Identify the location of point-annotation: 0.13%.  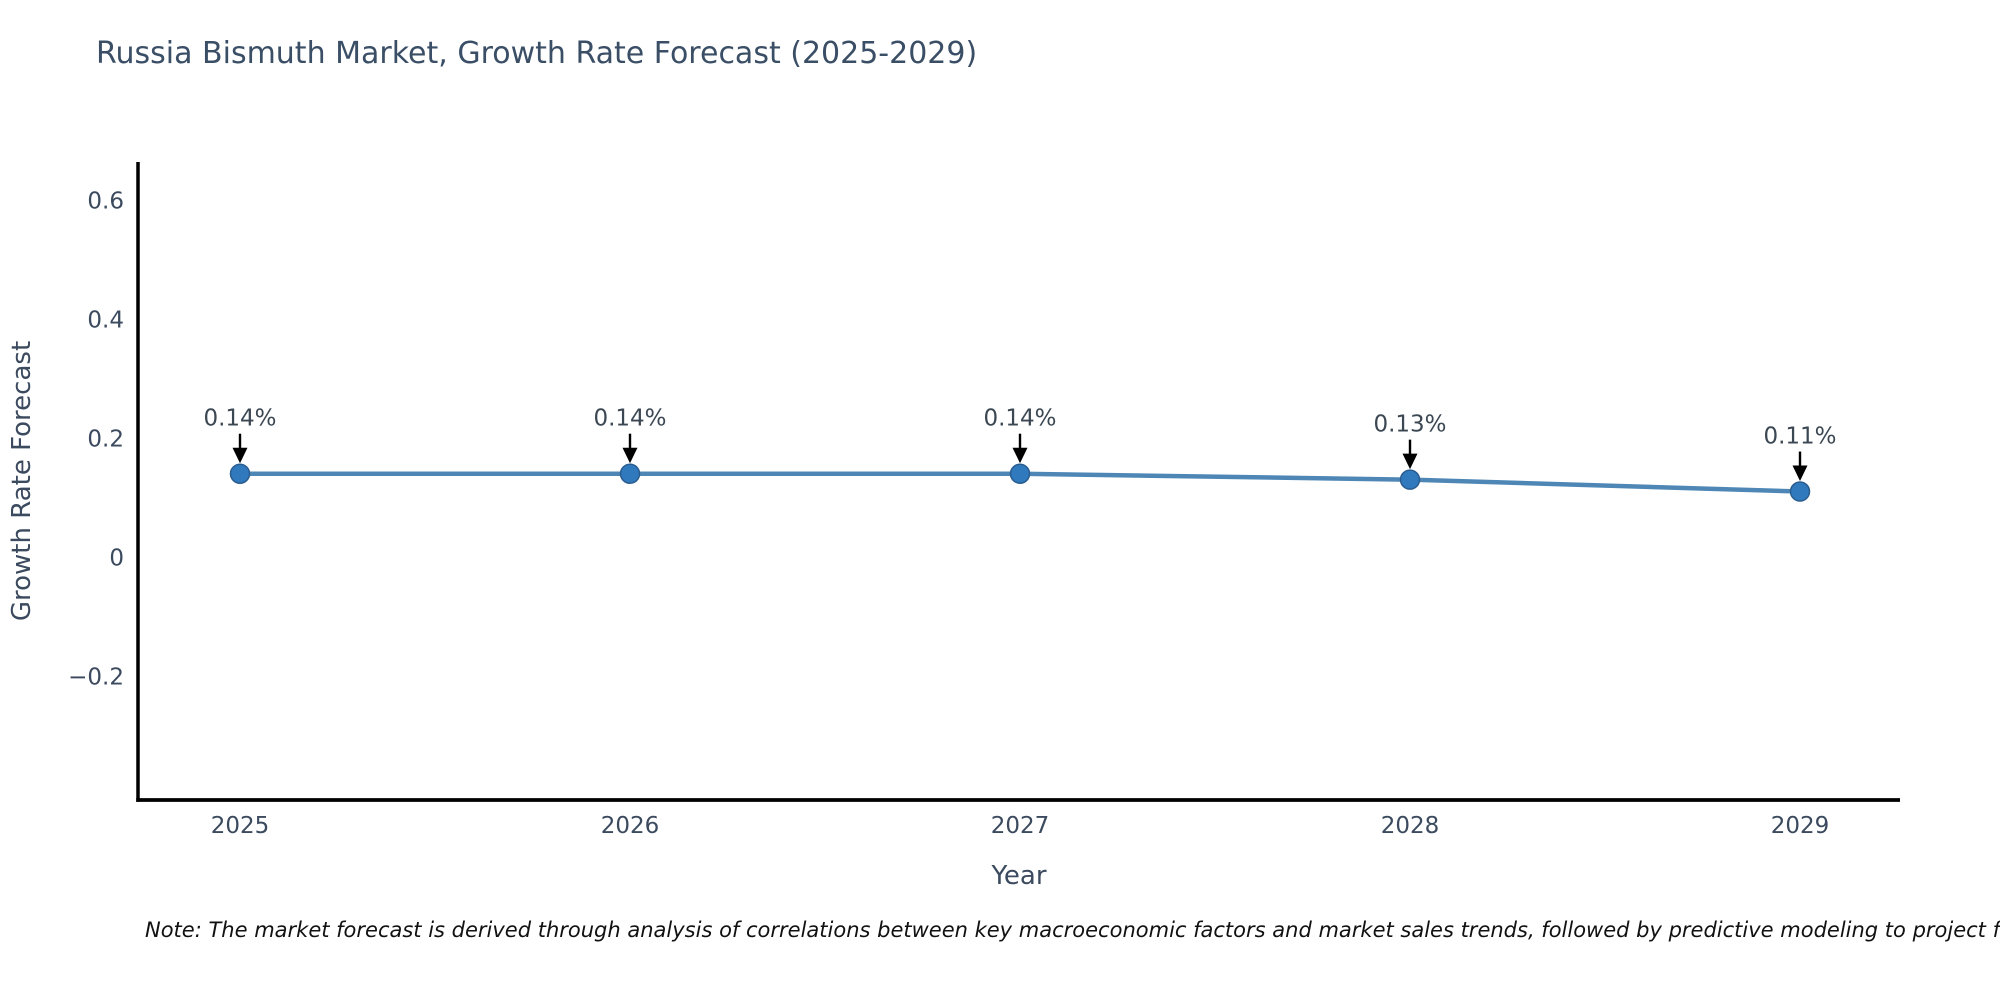
(1410, 441).